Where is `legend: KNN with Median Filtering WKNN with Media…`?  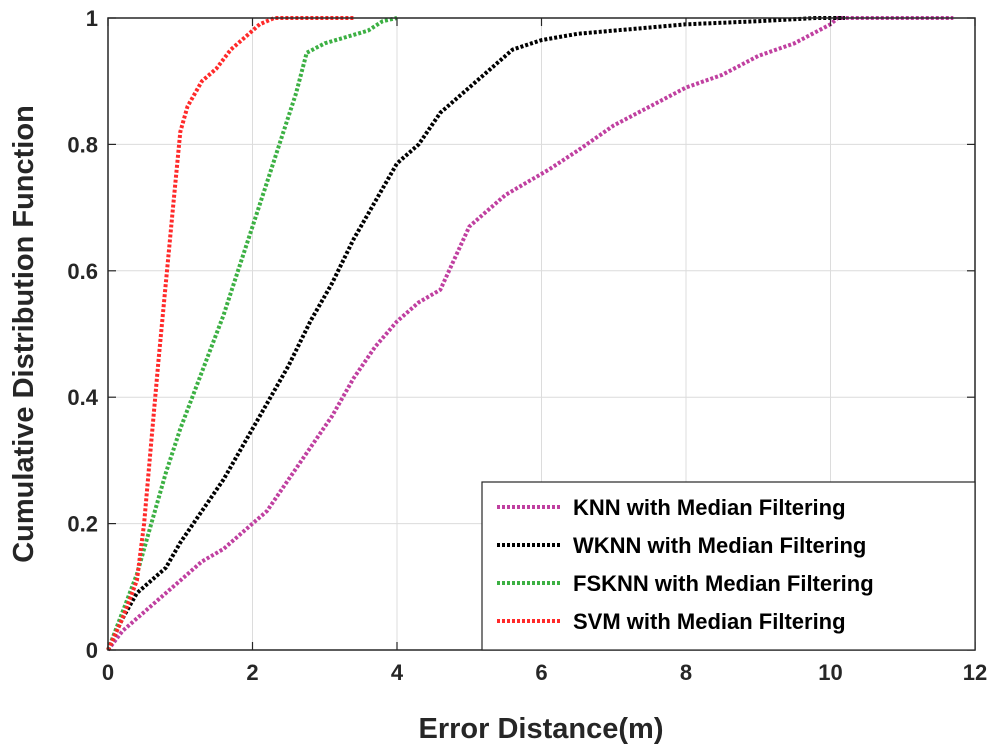 legend: KNN with Median Filtering WKNN with Media… is located at coordinates (728, 566).